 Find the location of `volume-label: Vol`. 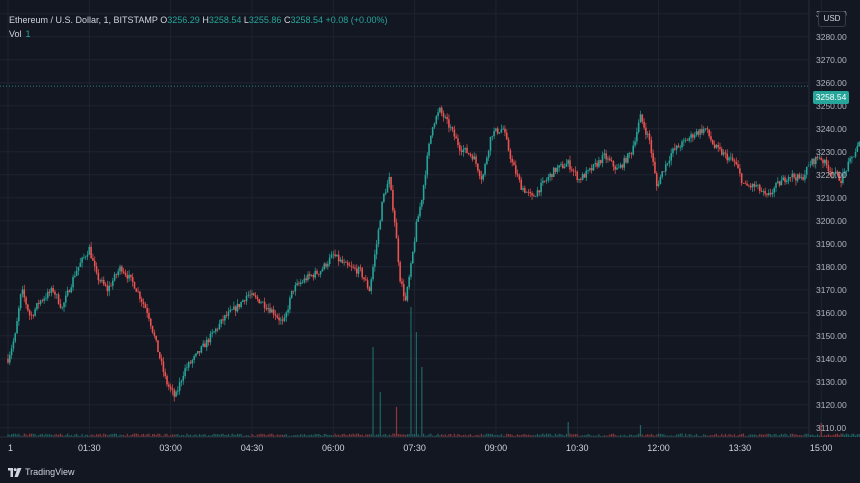

volume-label: Vol is located at coordinates (15, 34).